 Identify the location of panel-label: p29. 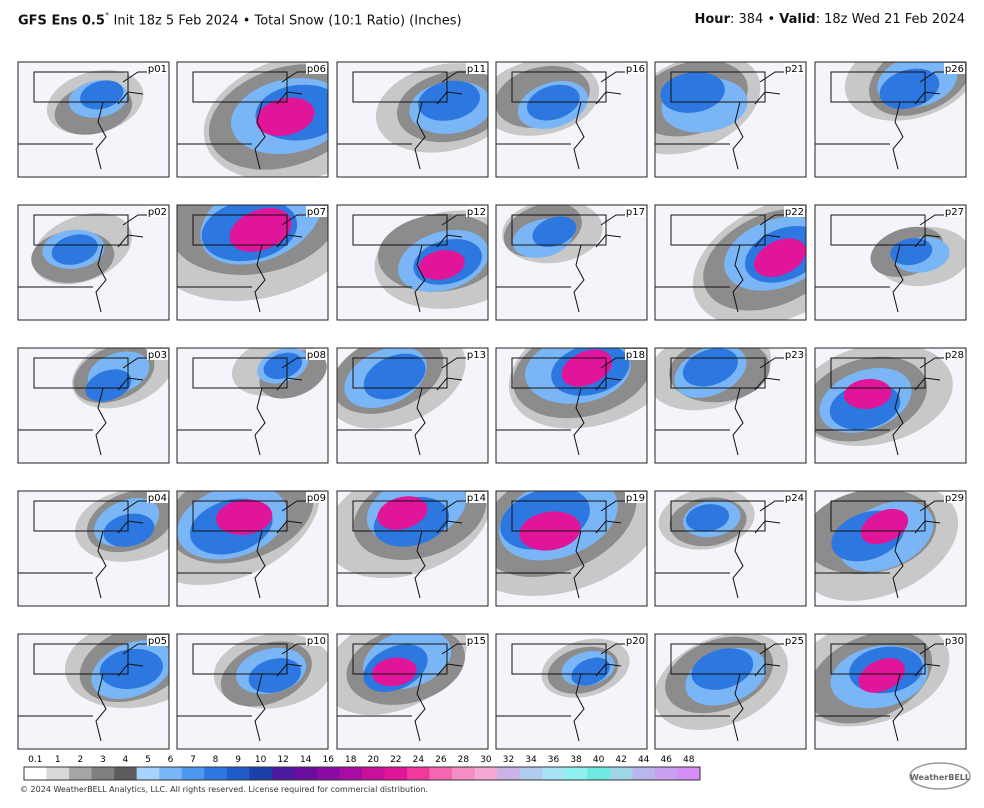
(954, 498).